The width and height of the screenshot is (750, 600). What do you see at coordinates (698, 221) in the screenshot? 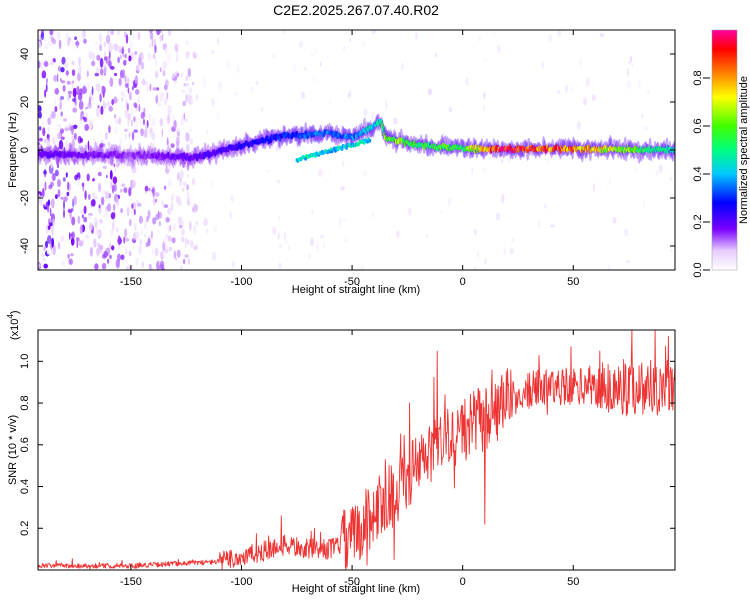
I see `colorbar-tick-label: 0.2` at bounding box center [698, 221].